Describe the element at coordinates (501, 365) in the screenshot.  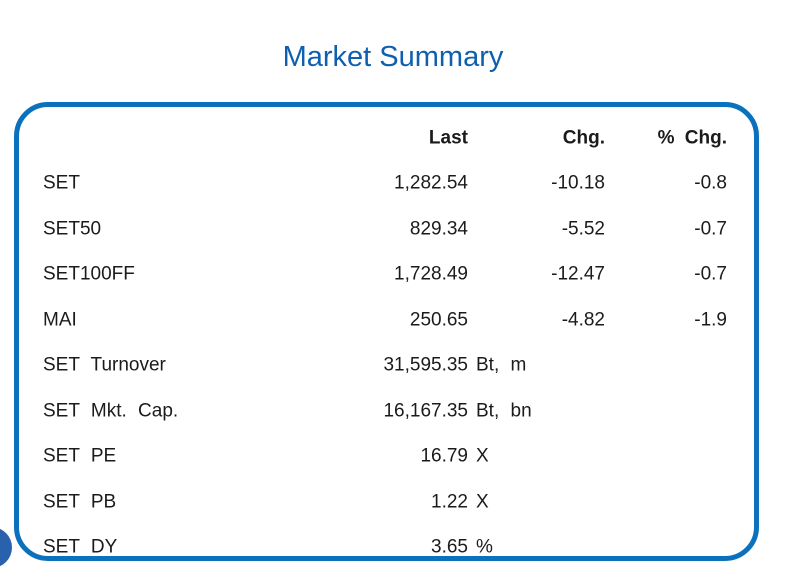
I see `row-unit: Bt, m` at that location.